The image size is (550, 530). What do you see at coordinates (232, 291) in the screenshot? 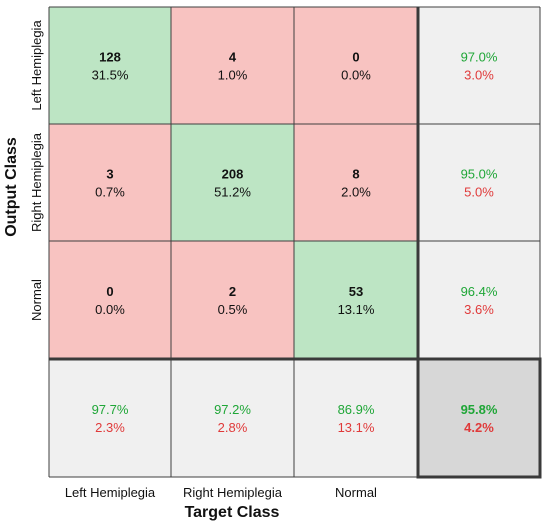
I see `cell-count-r2-c1: 2` at bounding box center [232, 291].